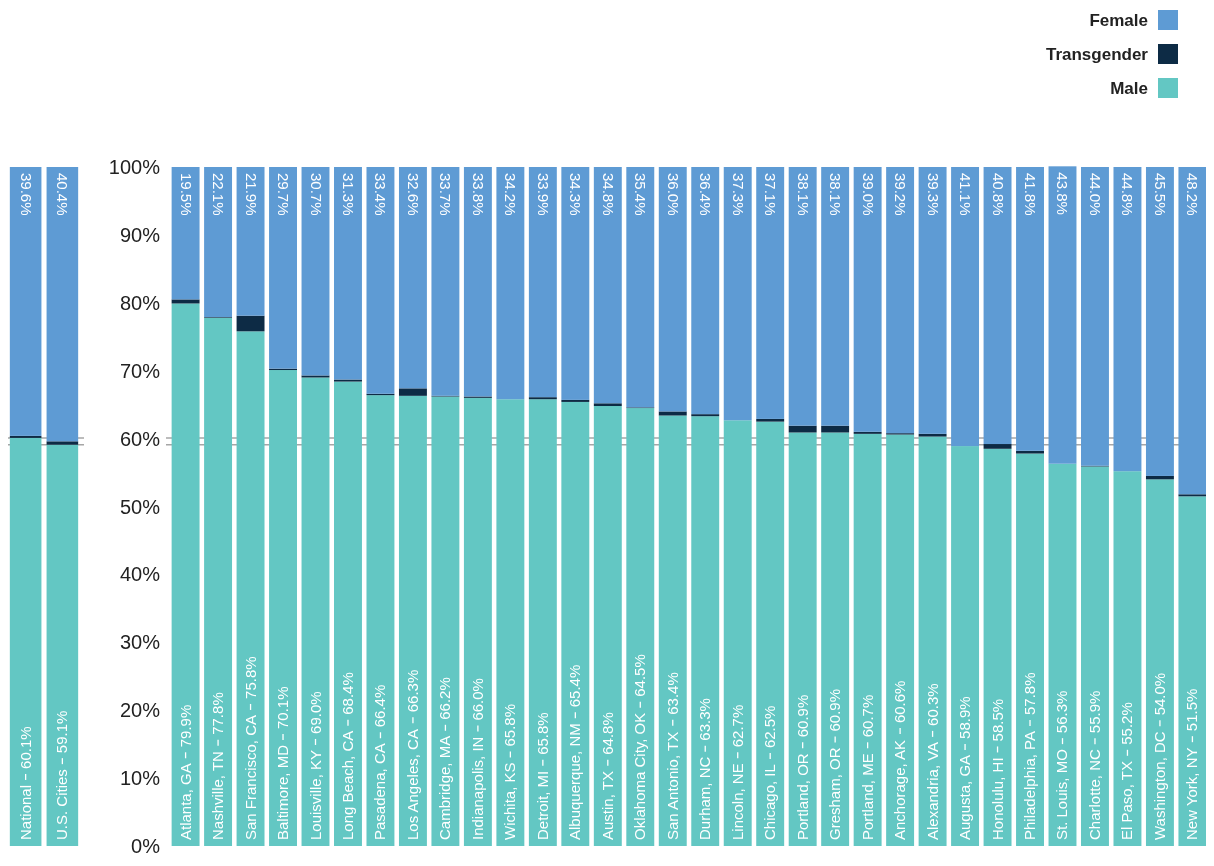 This screenshot has height=866, width=1214. What do you see at coordinates (63, 194) in the screenshot?
I see `data-label: 40.4%` at bounding box center [63, 194].